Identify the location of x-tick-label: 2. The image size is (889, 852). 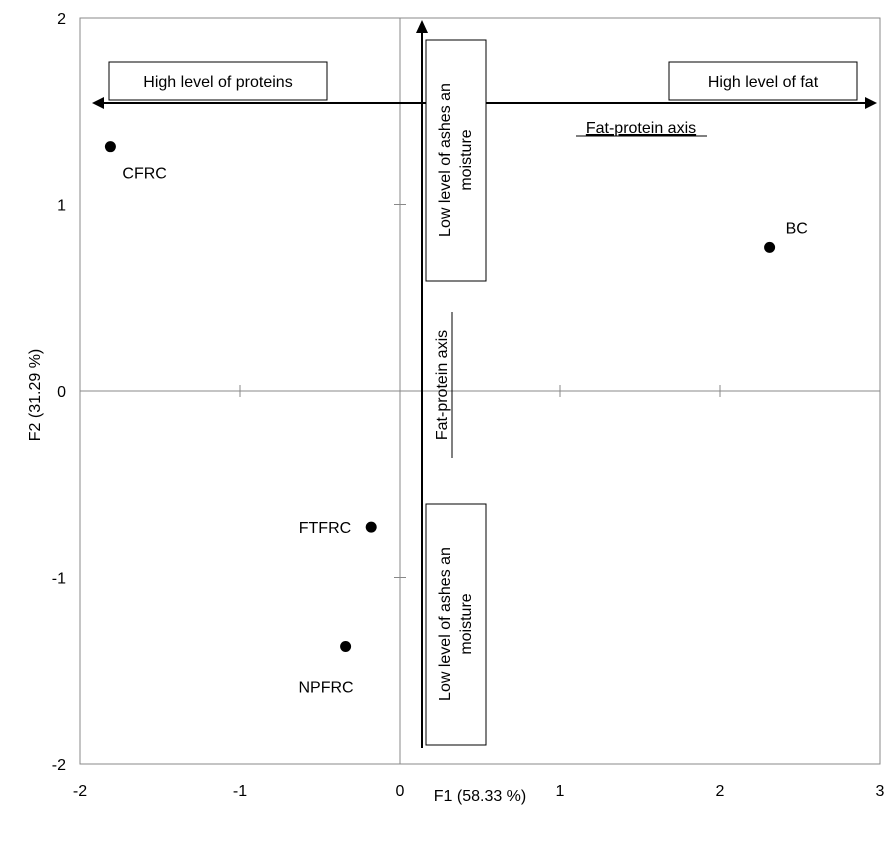
(720, 791).